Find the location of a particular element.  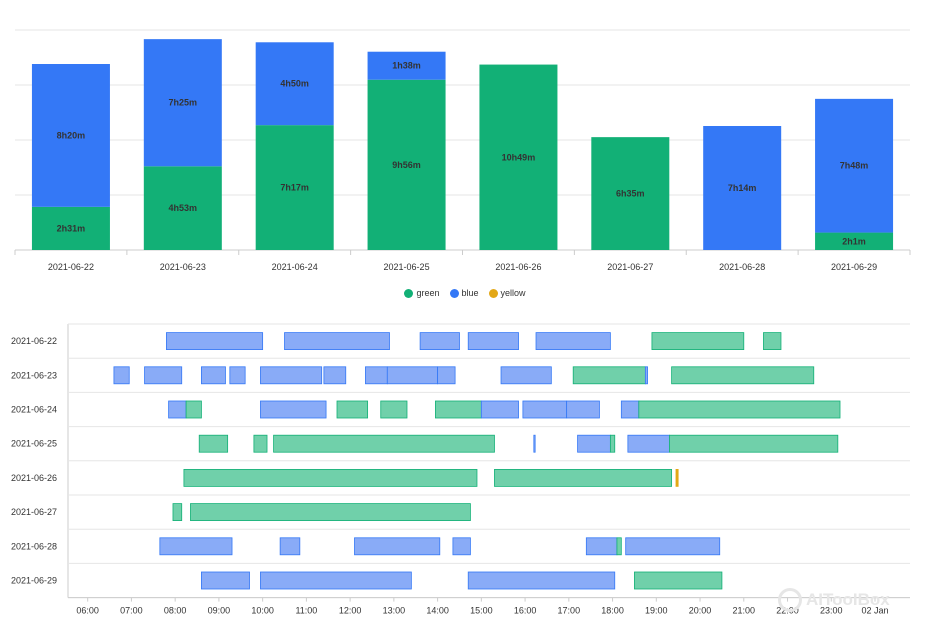

x-tick-label: 2021-06-22 is located at coordinates (71, 267).